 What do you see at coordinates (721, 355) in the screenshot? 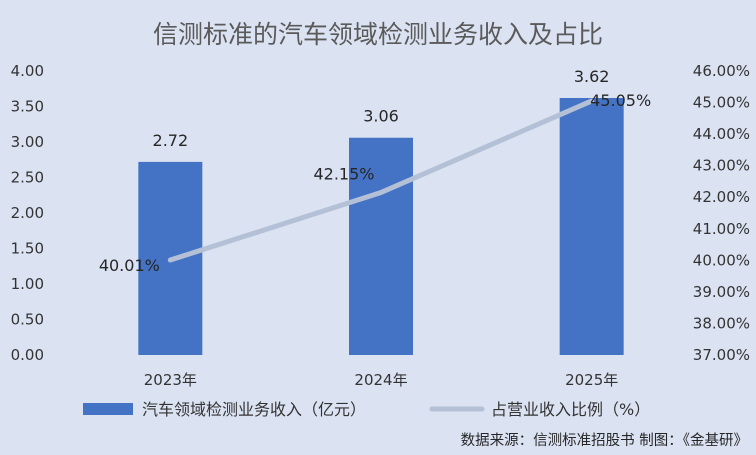
I see `y2-tick-label: 37.00%` at bounding box center [721, 355].